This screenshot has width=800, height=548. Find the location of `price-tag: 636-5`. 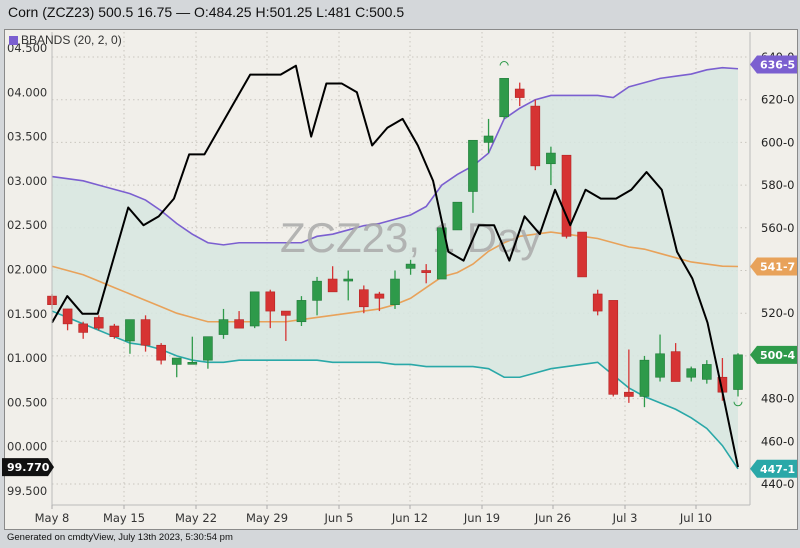

price-tag: 636-5 is located at coordinates (773, 64).